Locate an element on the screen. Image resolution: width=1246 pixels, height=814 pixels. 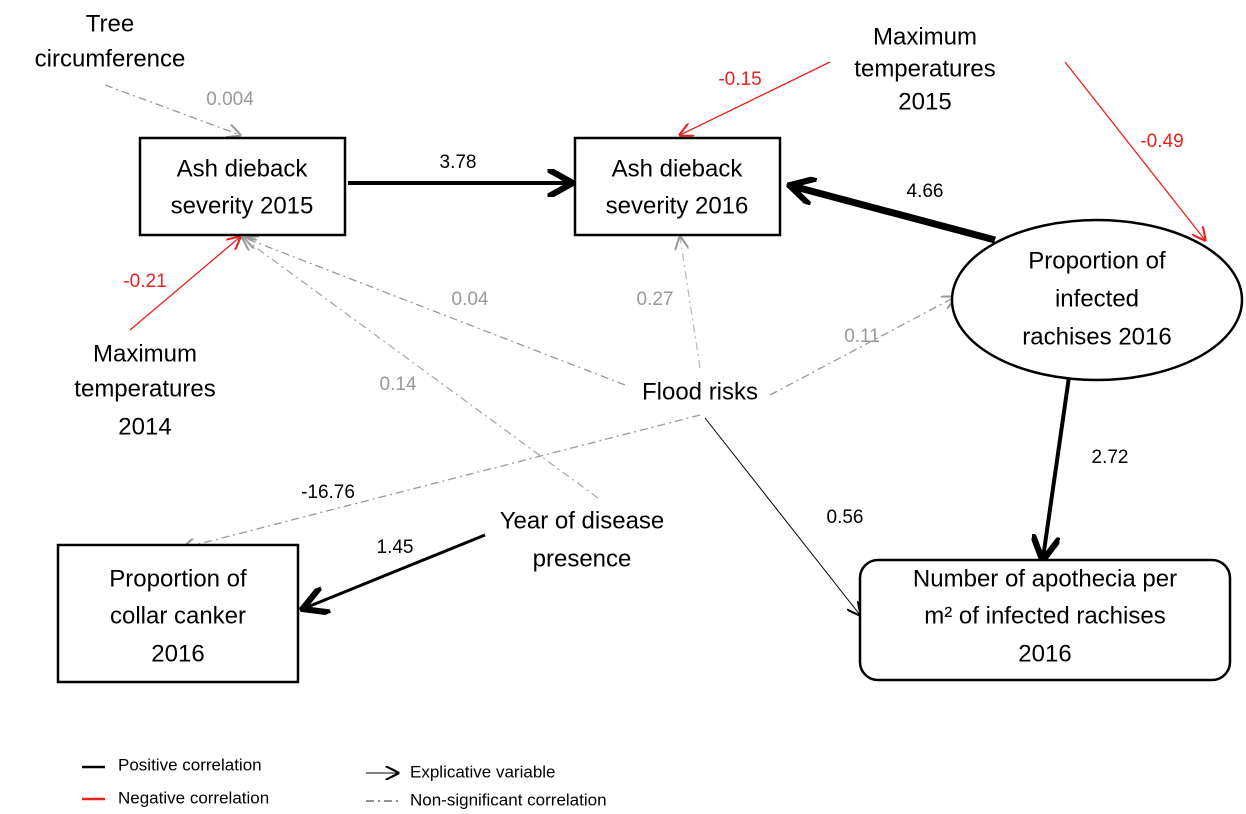
node-label: Year of disease is located at coordinates (582, 520).